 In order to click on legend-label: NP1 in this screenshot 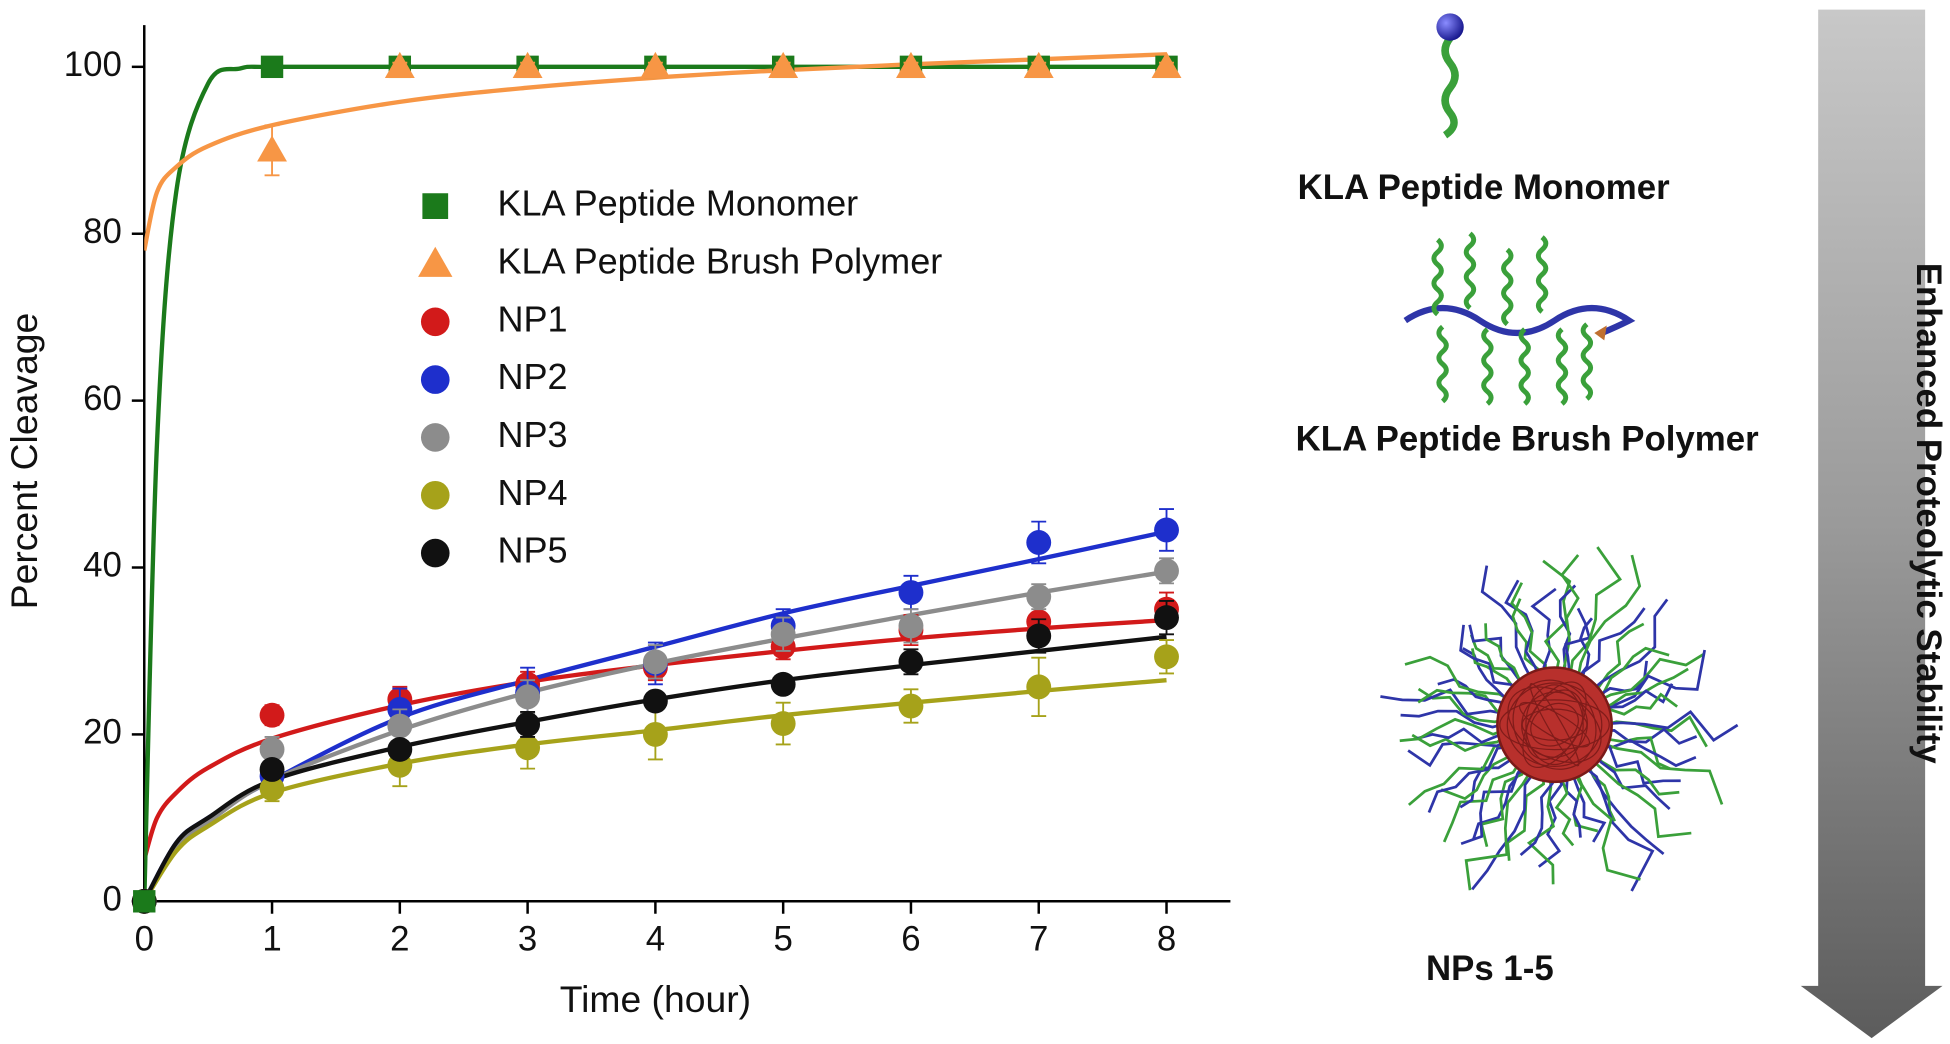, I will do `click(532, 318)`.